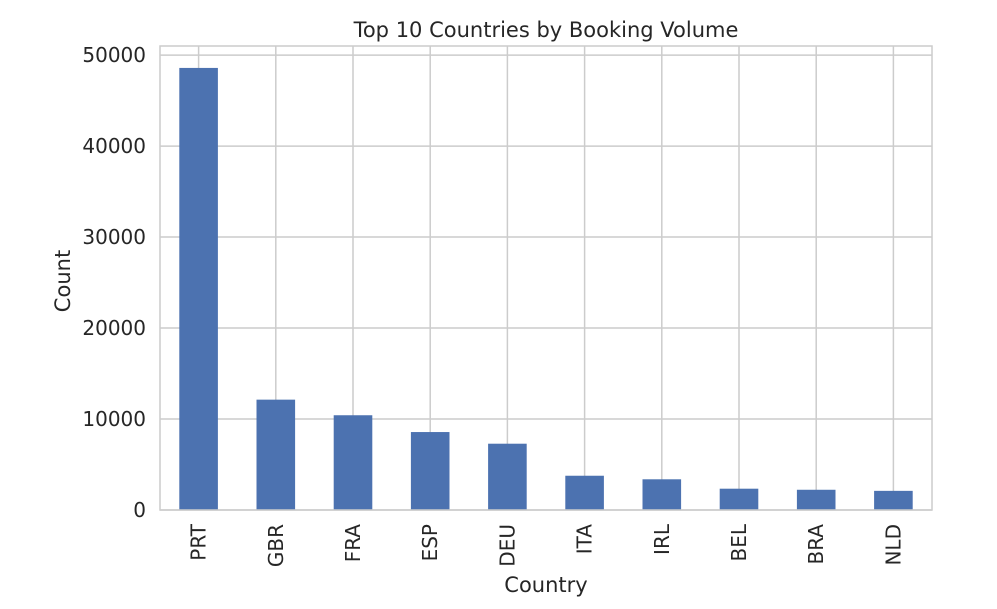  I want to click on x-tick-label: DEU, so click(507, 545).